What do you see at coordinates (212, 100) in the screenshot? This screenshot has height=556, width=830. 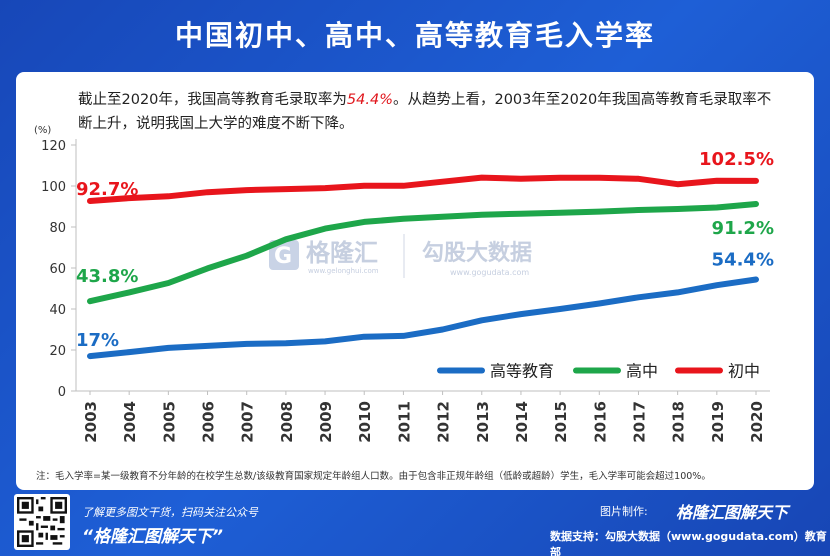 I see `description-text-1: 截止至2020年，我国高等教育毛录取率为` at bounding box center [212, 100].